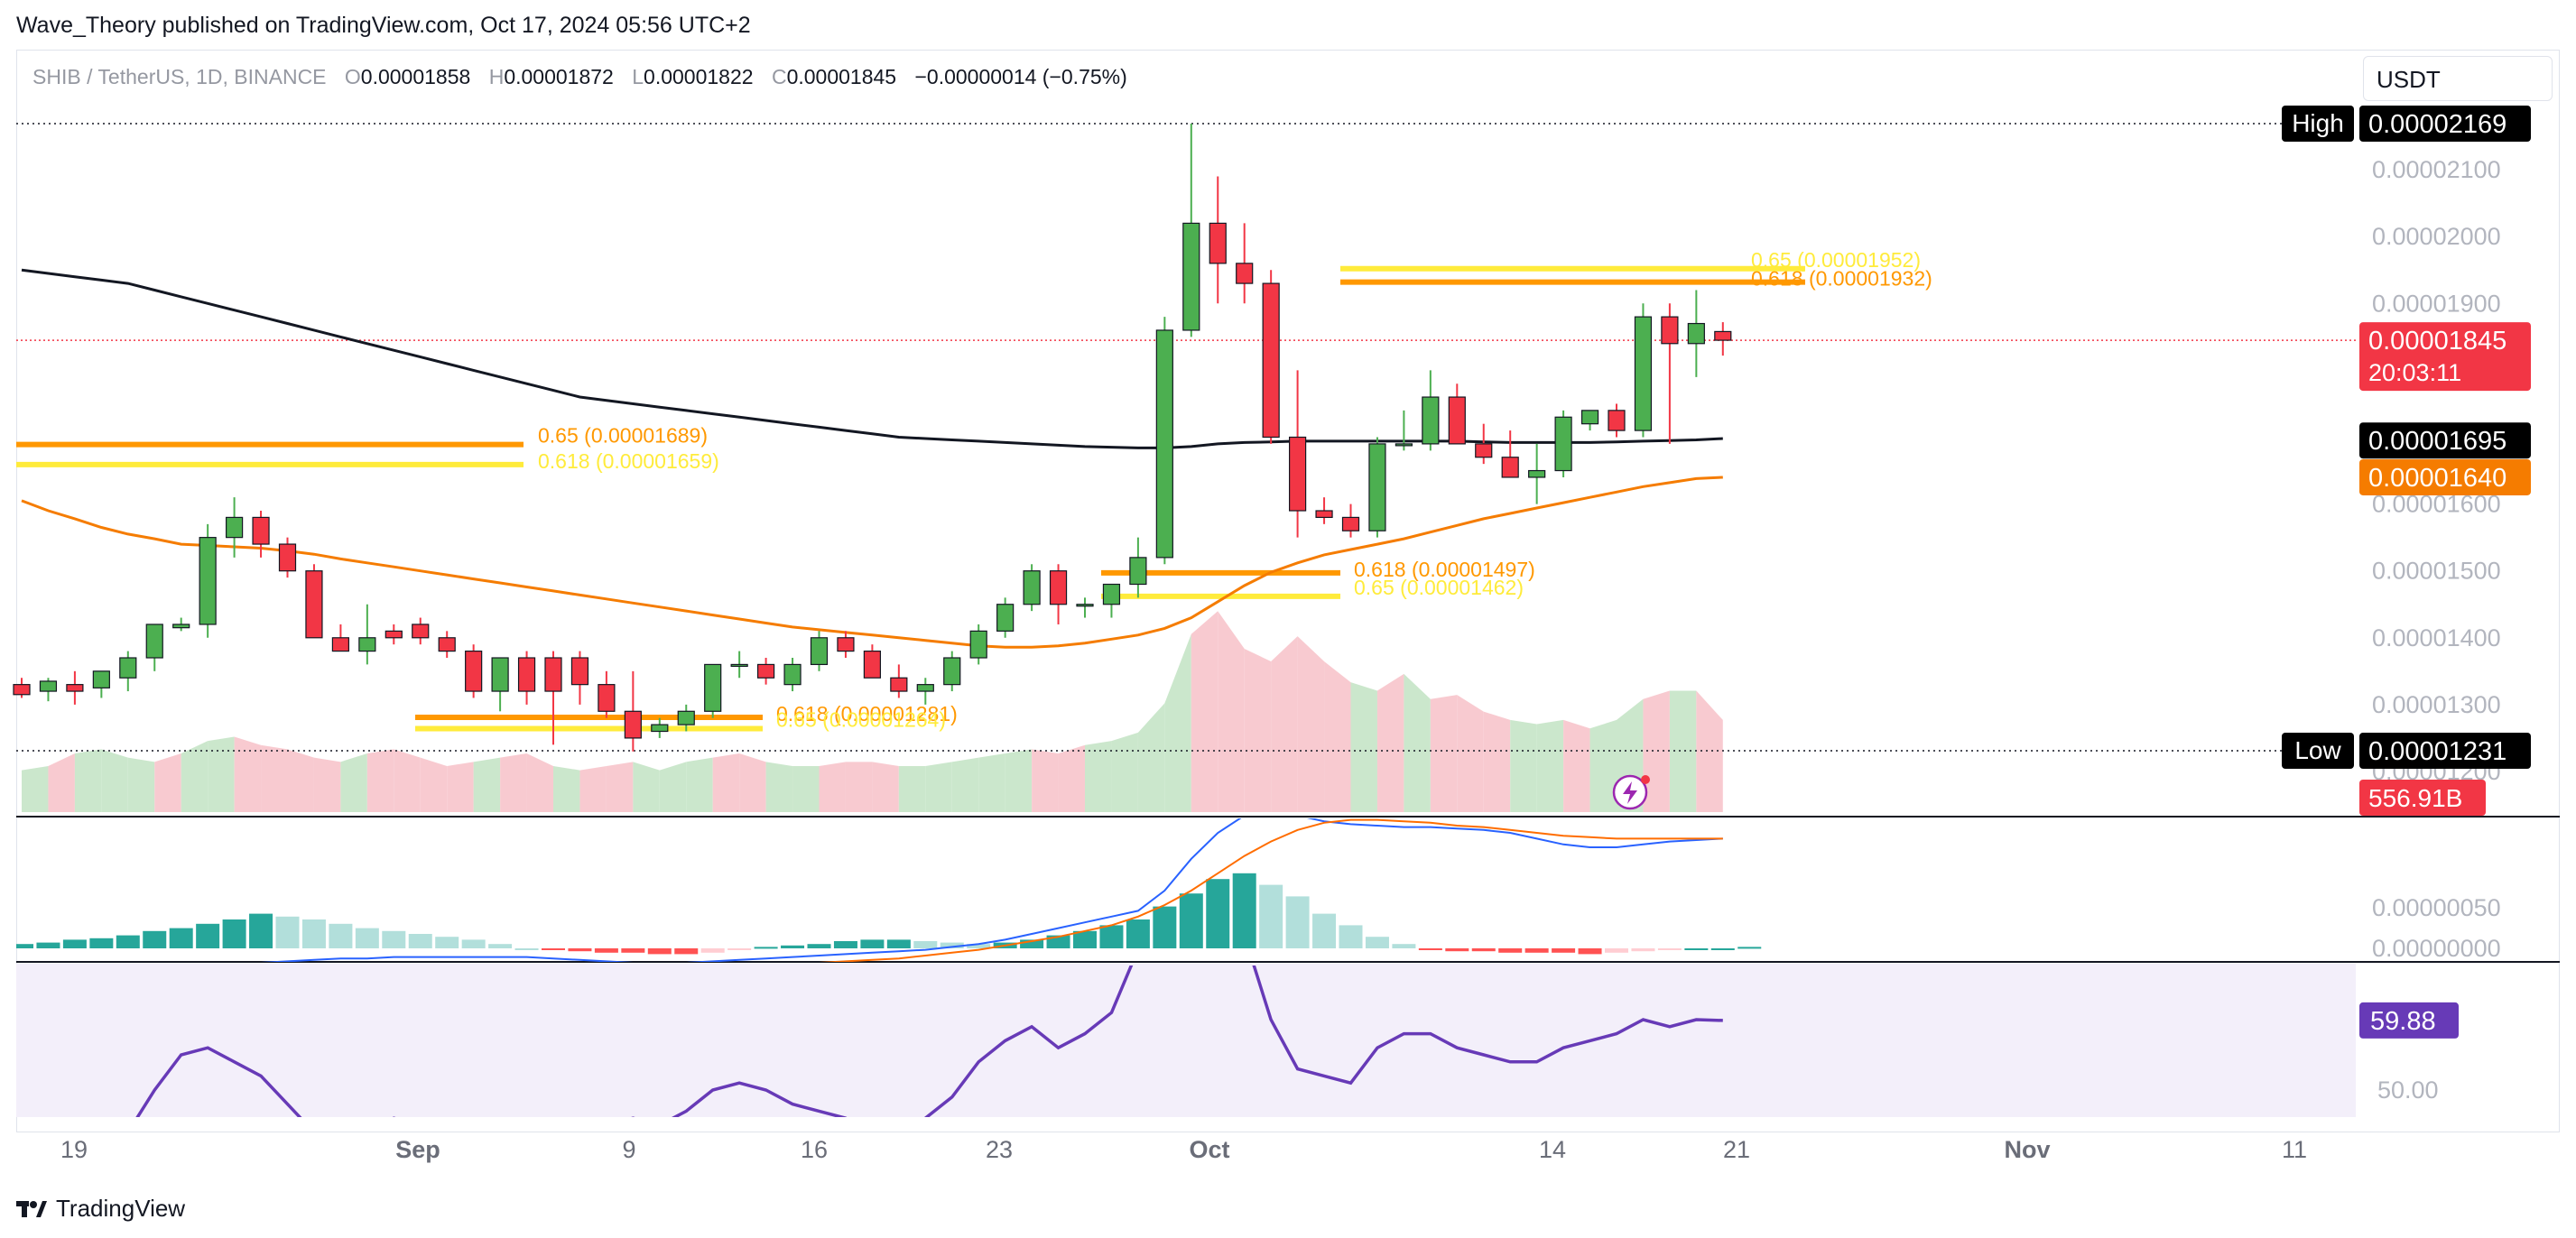  I want to click on time-axis-tick-label: Nov, so click(2027, 1150).